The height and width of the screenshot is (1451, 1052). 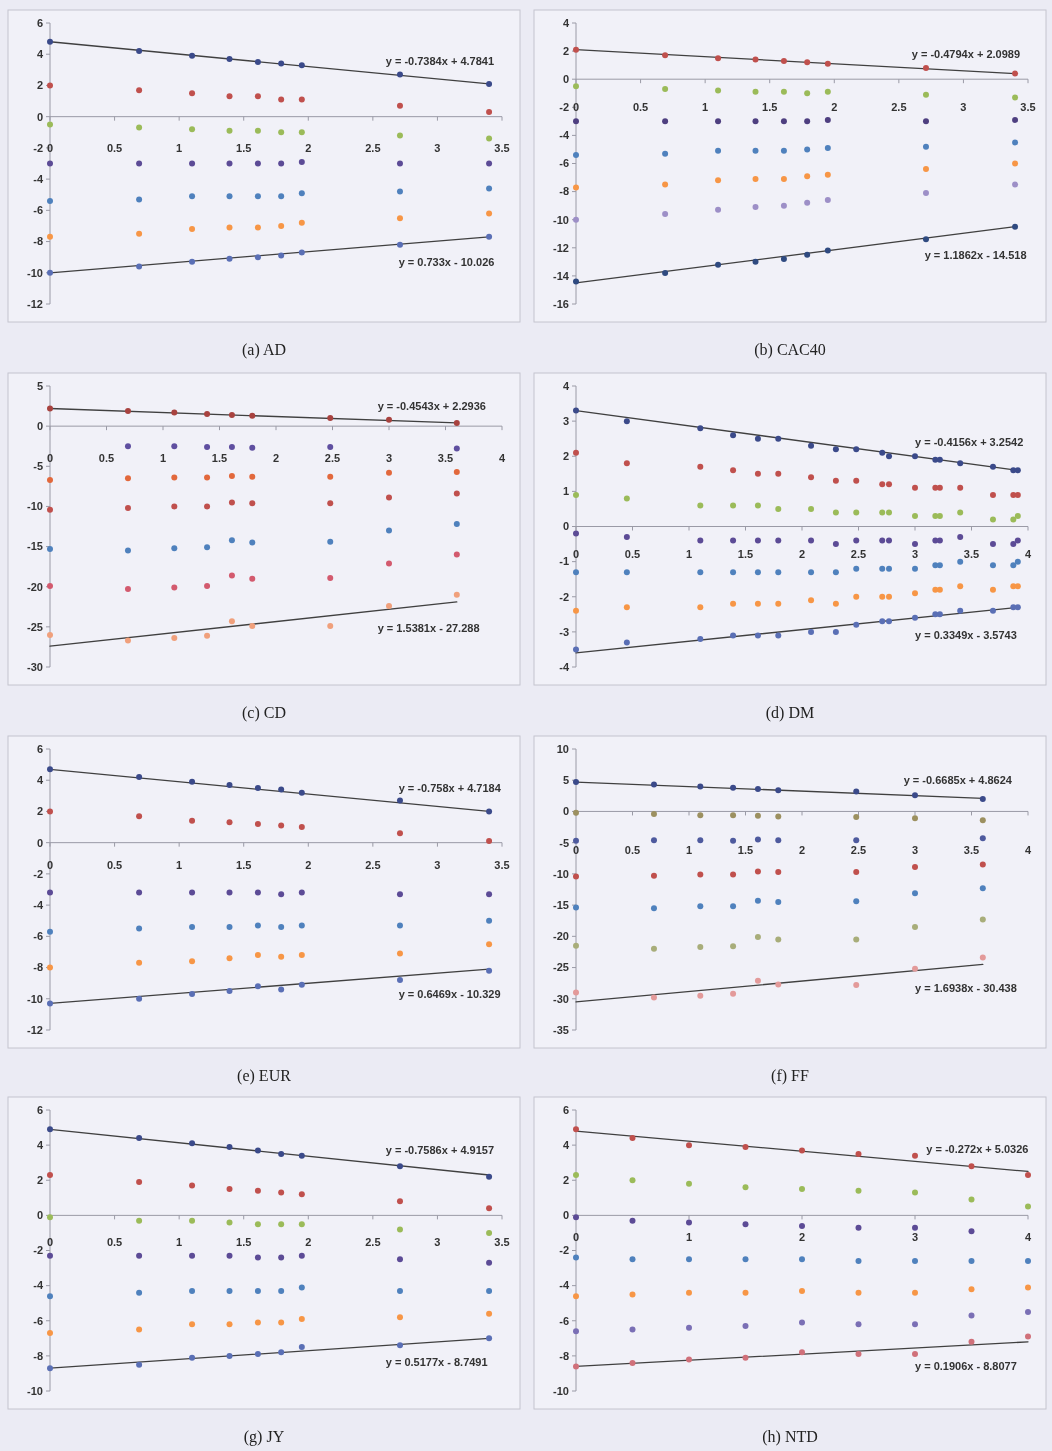 I want to click on y-tick-label: -6, so click(x=564, y=163).